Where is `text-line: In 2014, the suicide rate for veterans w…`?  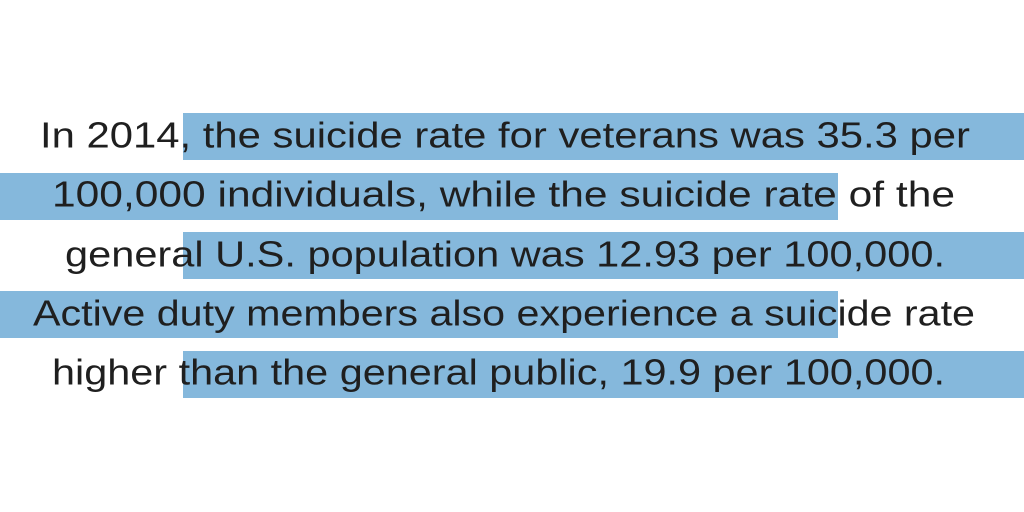
text-line: In 2014, the suicide rate for veterans w… is located at coordinates (505, 135).